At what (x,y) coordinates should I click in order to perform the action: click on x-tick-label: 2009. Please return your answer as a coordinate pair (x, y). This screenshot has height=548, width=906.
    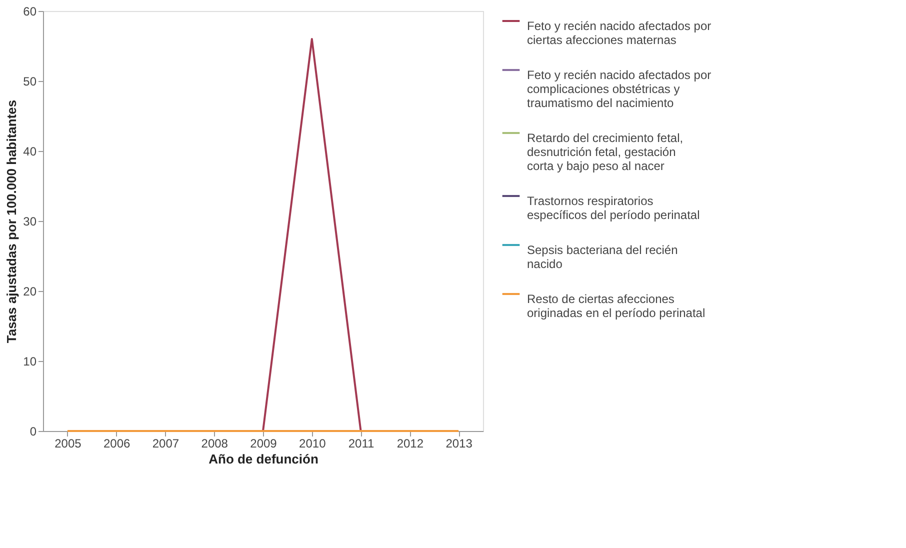
    Looking at the image, I should click on (264, 443).